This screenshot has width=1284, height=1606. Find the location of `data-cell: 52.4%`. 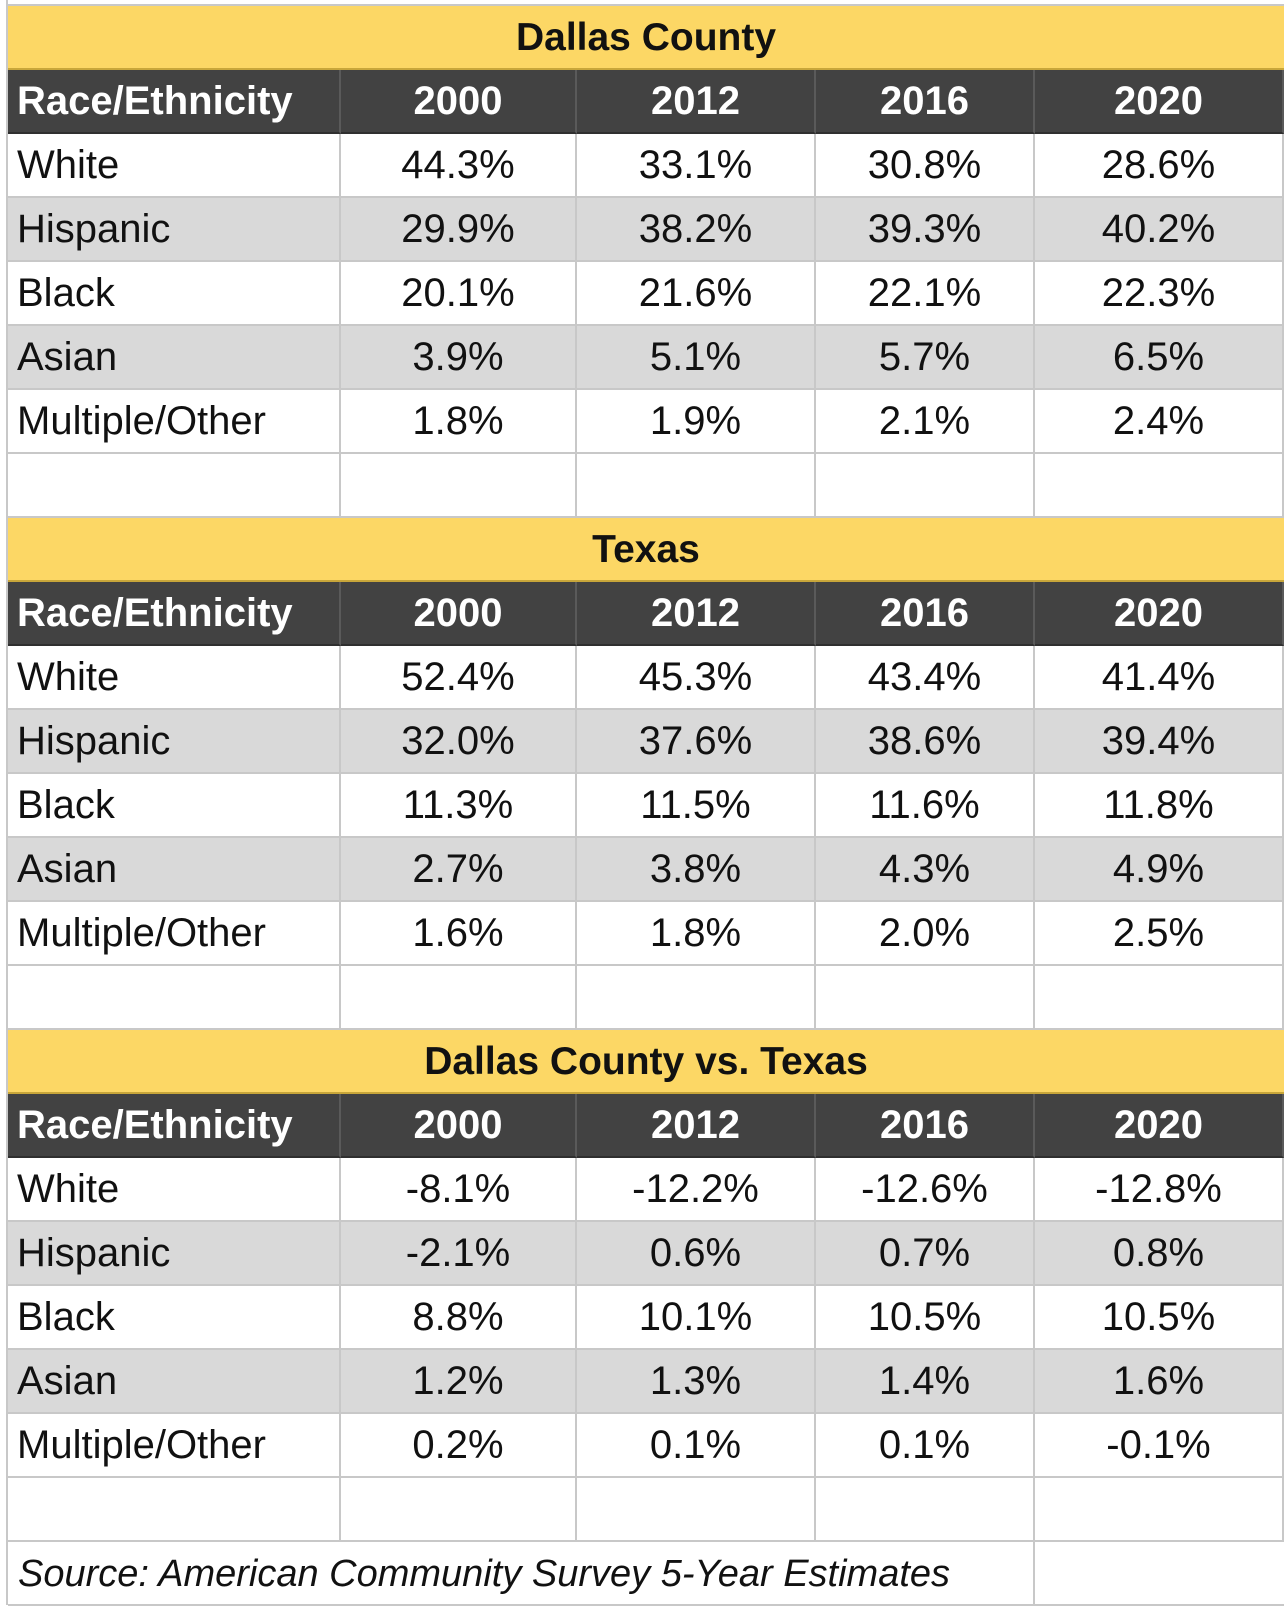

data-cell: 52.4% is located at coordinates (459, 678).